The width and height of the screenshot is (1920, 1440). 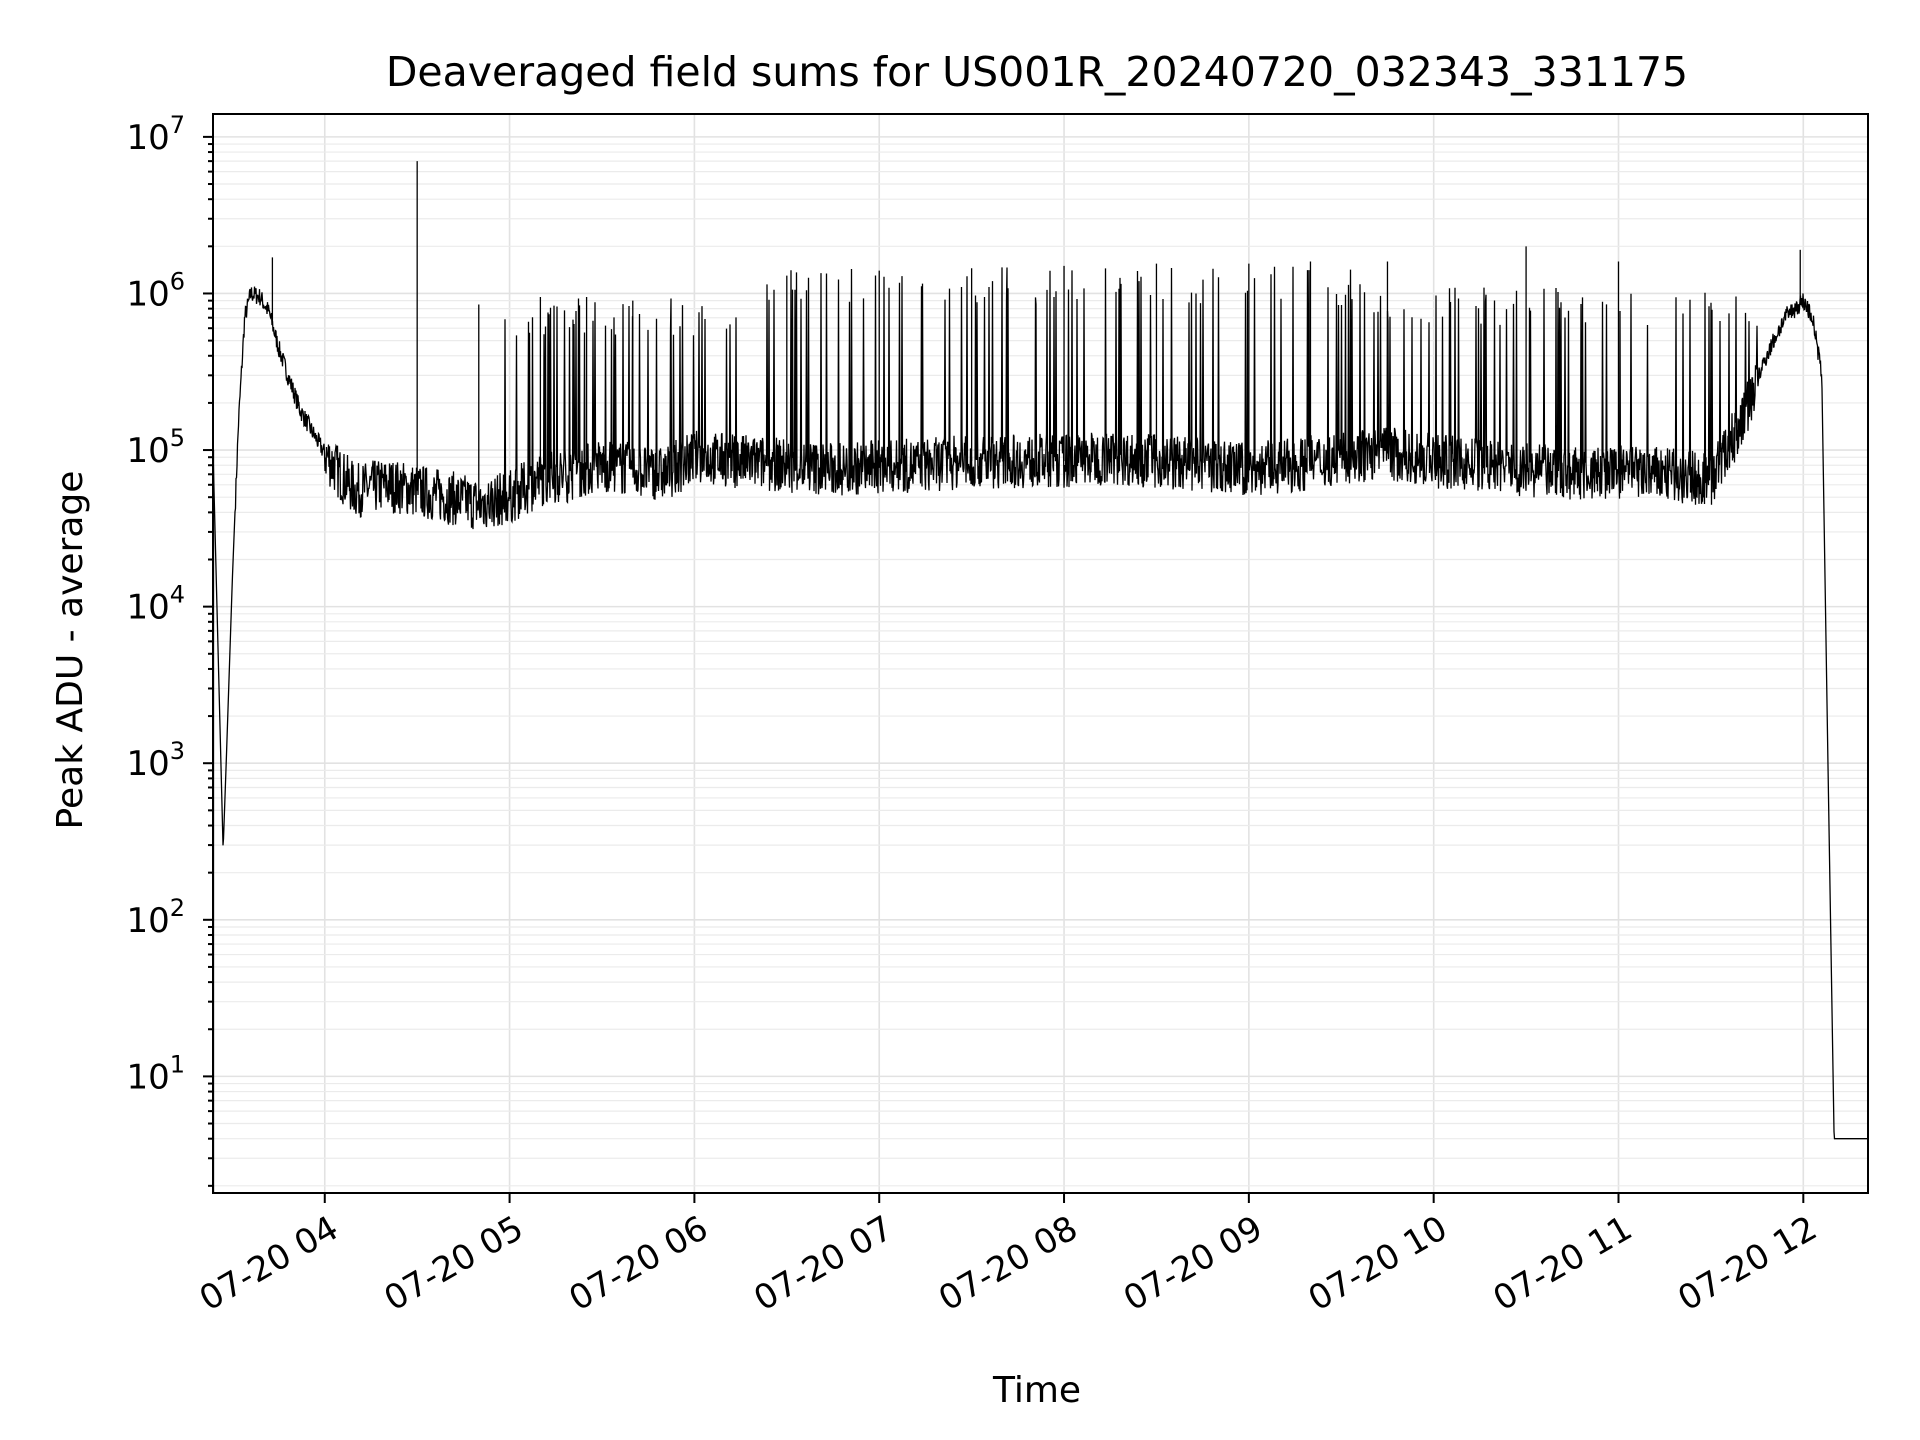 What do you see at coordinates (155, 447) in the screenshot?
I see `y-tick-label: 10⁵` at bounding box center [155, 447].